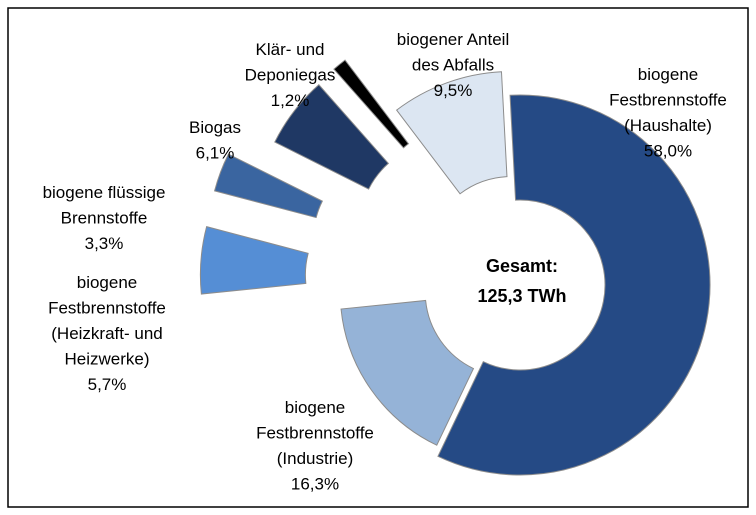 This screenshot has height=515, width=756. I want to click on slice-label: biogene Festbrennstoffe (Haushalte), so click(668, 100).